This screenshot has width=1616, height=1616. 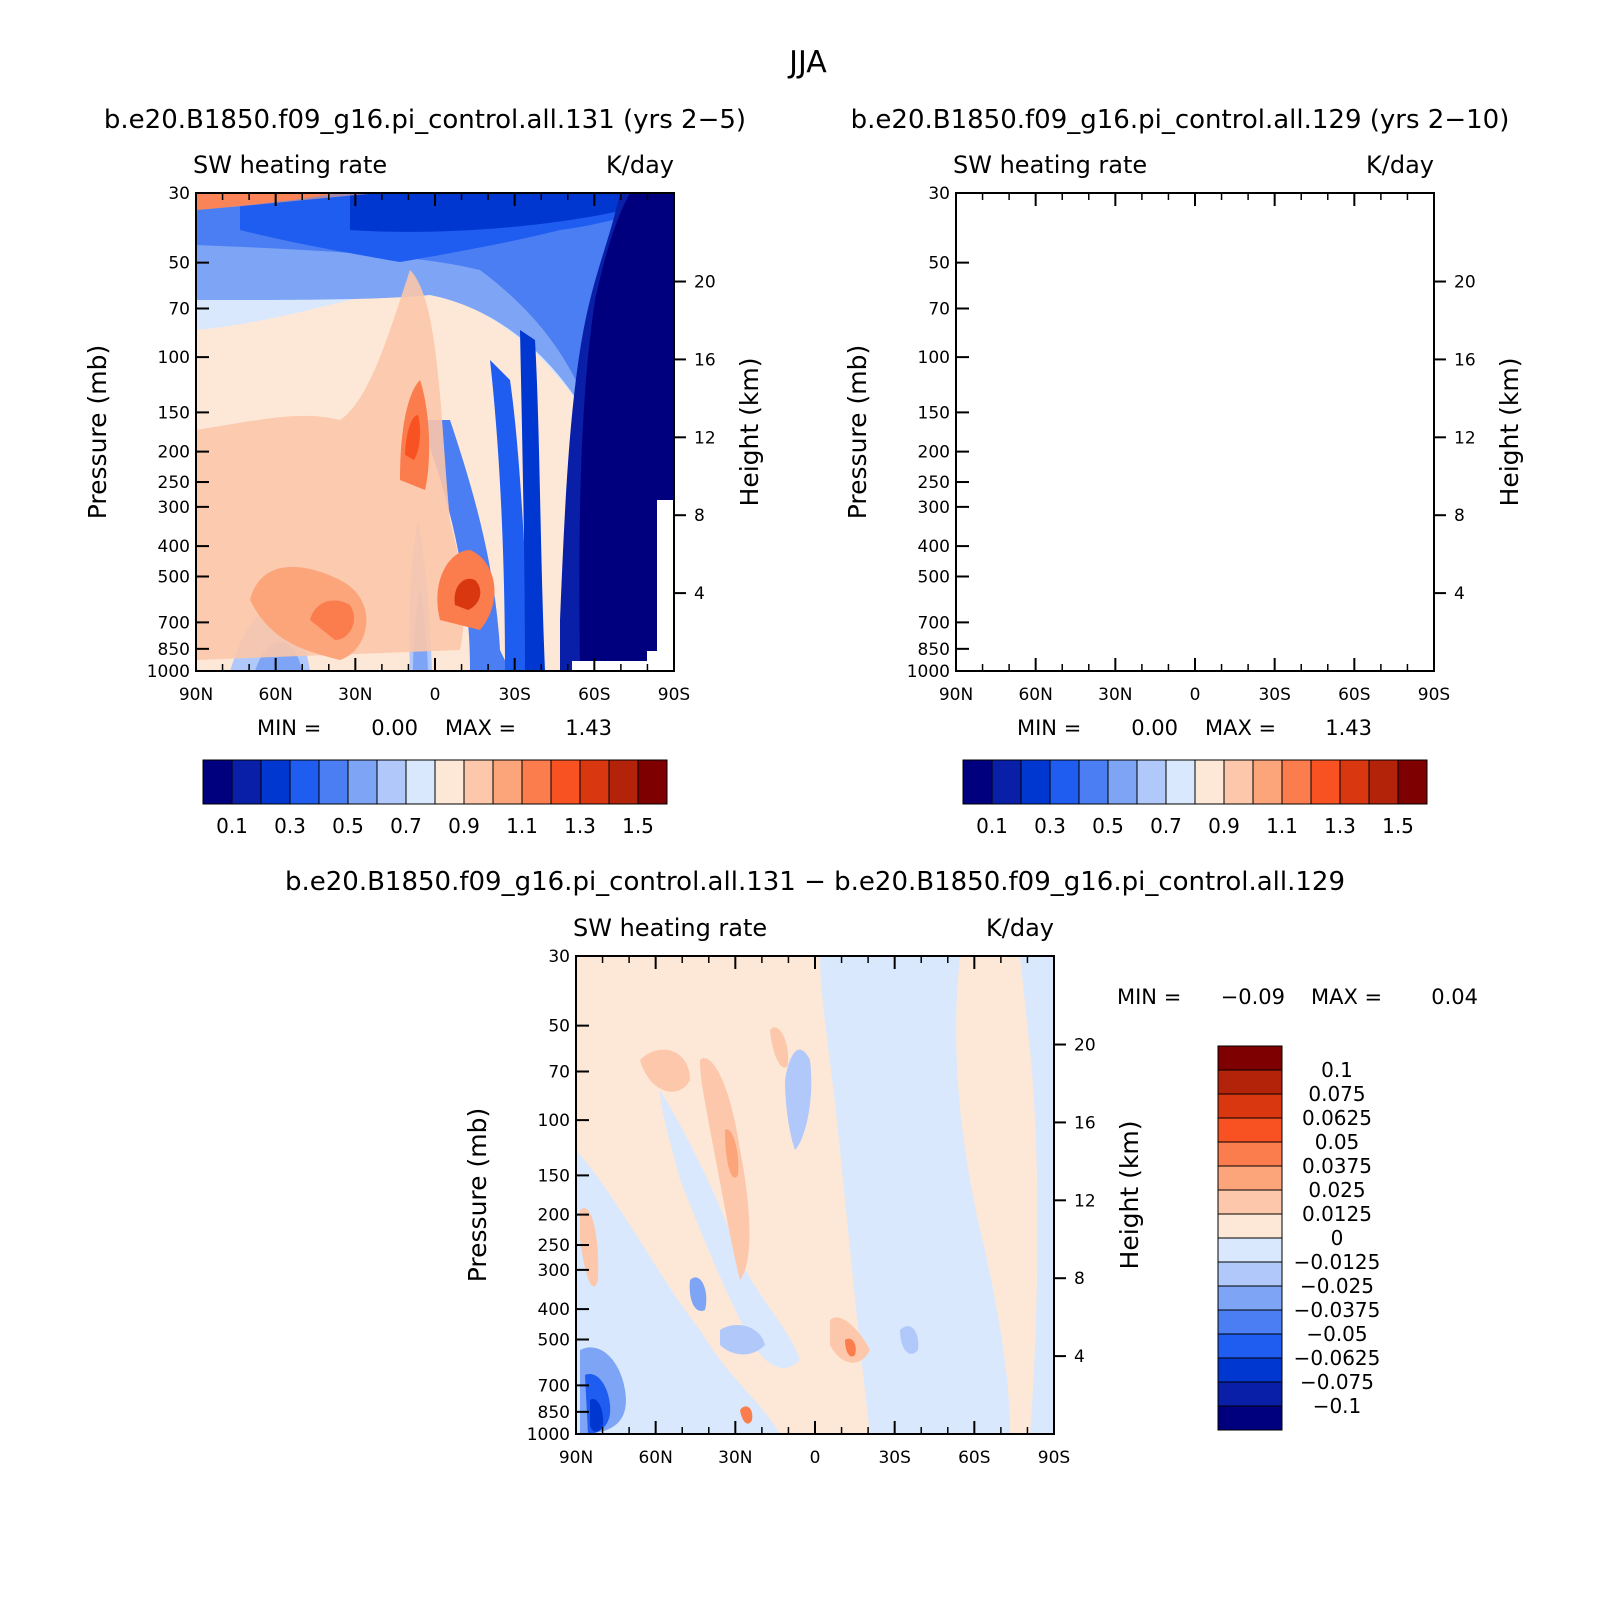 I want to click on p1-ytick-label-2: 70, so click(x=179, y=310).